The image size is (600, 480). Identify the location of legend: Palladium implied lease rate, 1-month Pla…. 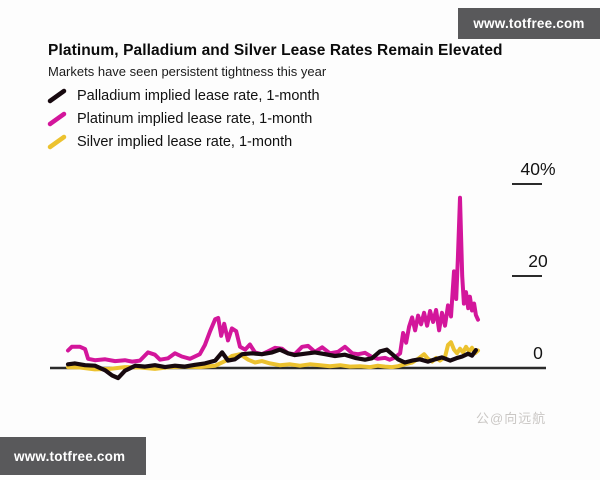
(183, 119).